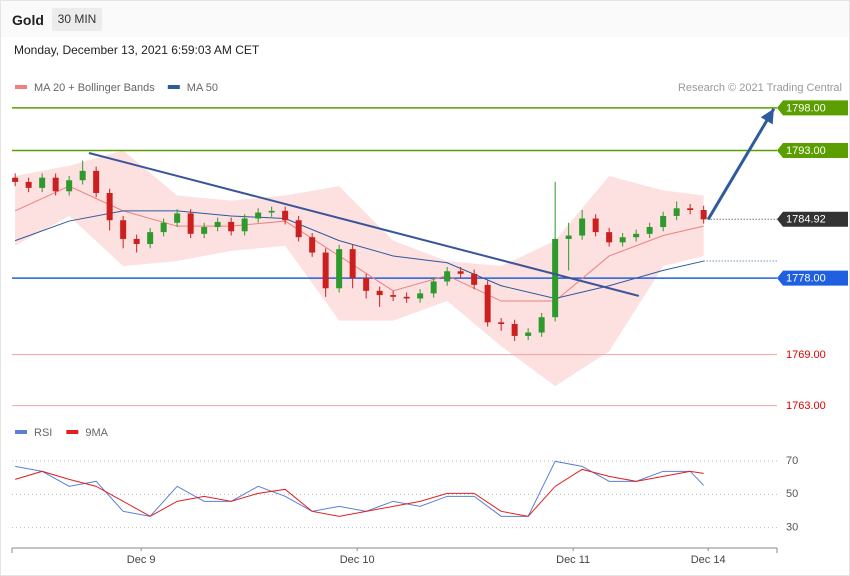 Image resolution: width=850 pixels, height=576 pixels. Describe the element at coordinates (425, 19) in the screenshot. I see `toolbar` at that location.